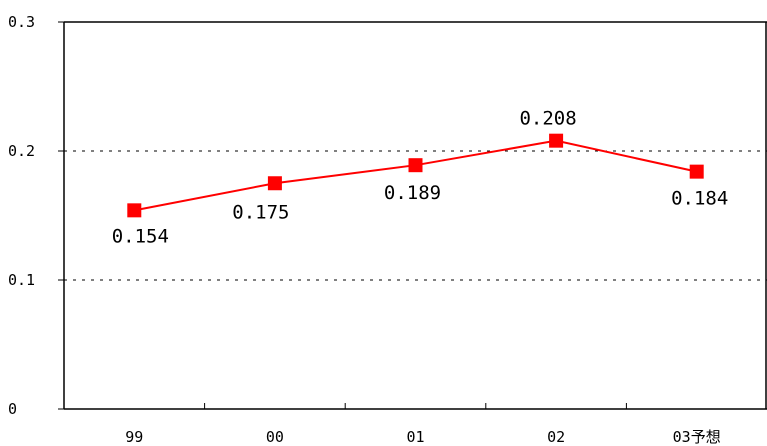 Image resolution: width=767 pixels, height=446 pixels. I want to click on data-label: 0.175, so click(260, 212).